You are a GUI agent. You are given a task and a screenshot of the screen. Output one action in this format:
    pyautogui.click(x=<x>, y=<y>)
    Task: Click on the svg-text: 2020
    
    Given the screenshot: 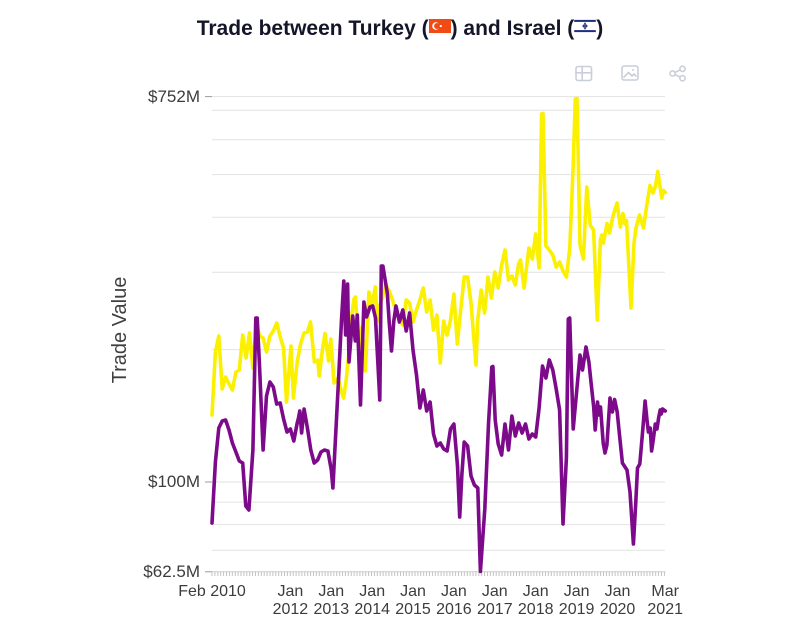 What is the action you would take?
    pyautogui.click(x=618, y=609)
    